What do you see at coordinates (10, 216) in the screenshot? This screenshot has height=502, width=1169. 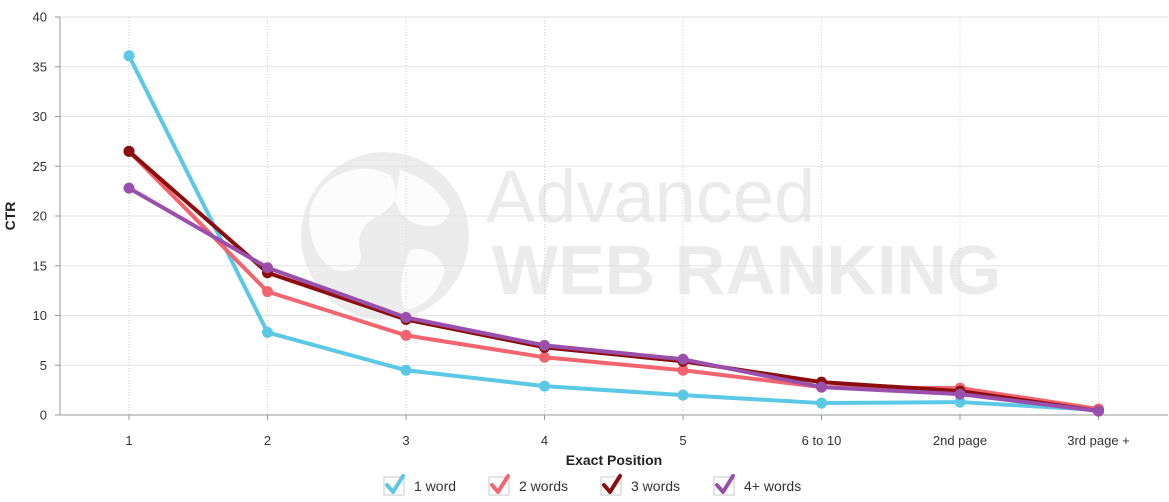 I see `y-axis-title: CTR` at bounding box center [10, 216].